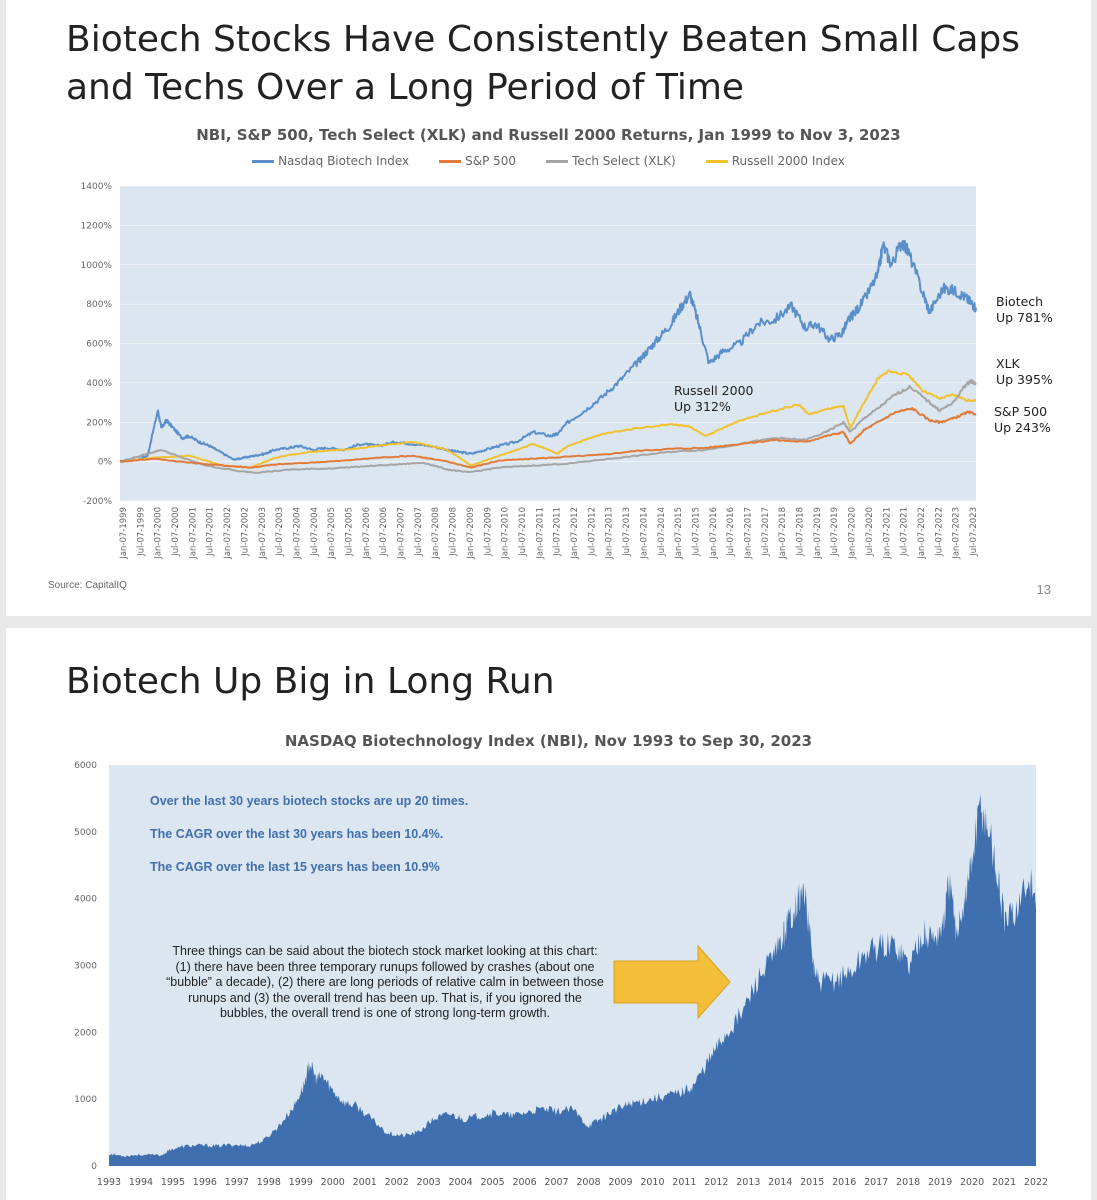 The image size is (1097, 1200). I want to click on x-tick-label: Jul-07-2002, so click(245, 532).